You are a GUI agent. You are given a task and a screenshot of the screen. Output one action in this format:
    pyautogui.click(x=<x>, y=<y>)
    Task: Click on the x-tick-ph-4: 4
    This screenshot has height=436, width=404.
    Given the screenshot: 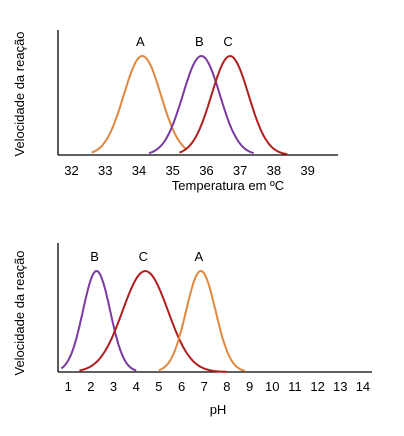 What is the action you would take?
    pyautogui.click(x=136, y=386)
    